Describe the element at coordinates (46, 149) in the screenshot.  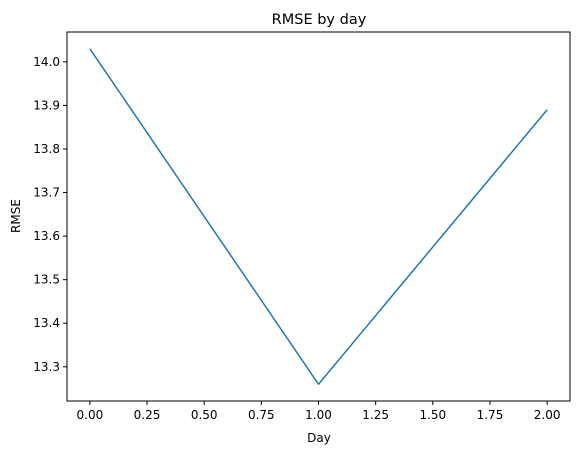
I see `y-tick-label: 13.8` at that location.